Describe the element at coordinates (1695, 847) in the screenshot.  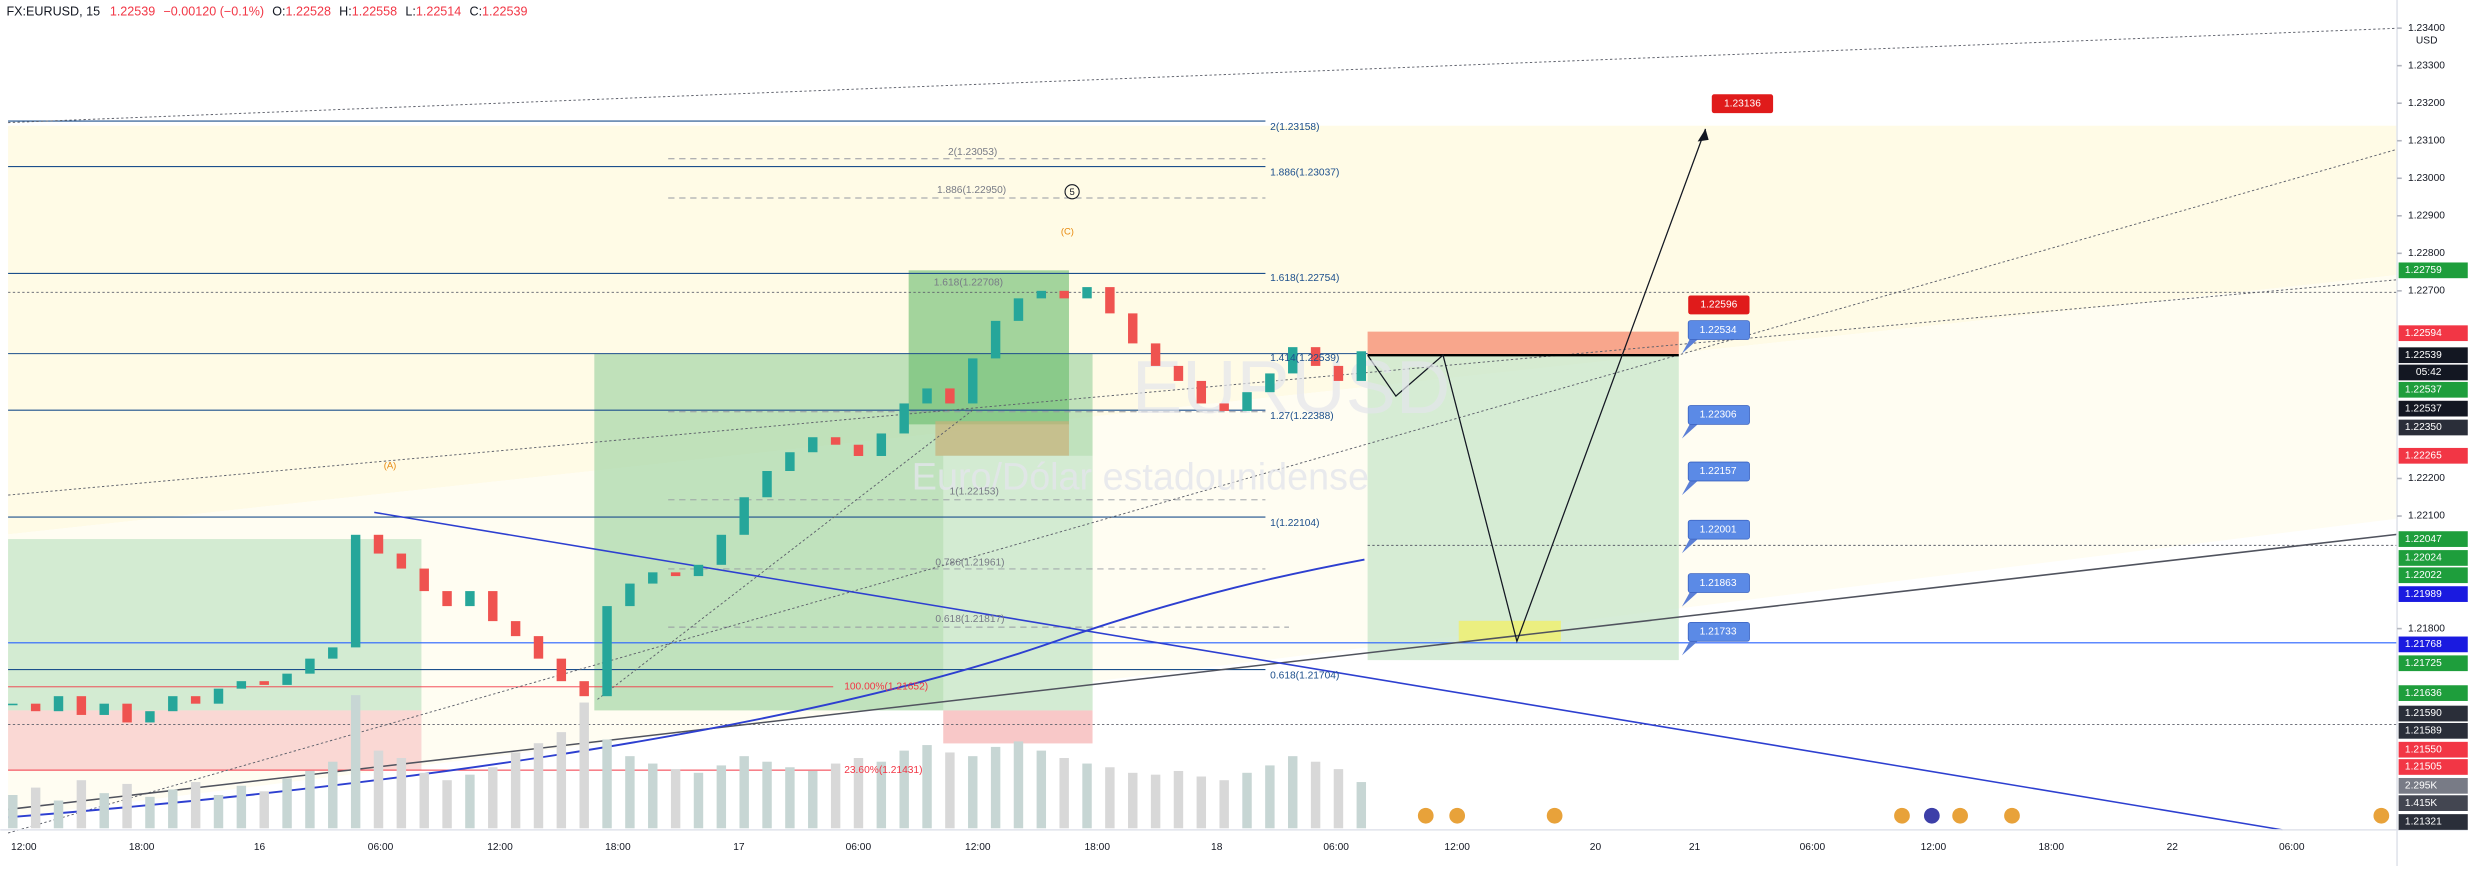
I see `time-label: 21` at that location.